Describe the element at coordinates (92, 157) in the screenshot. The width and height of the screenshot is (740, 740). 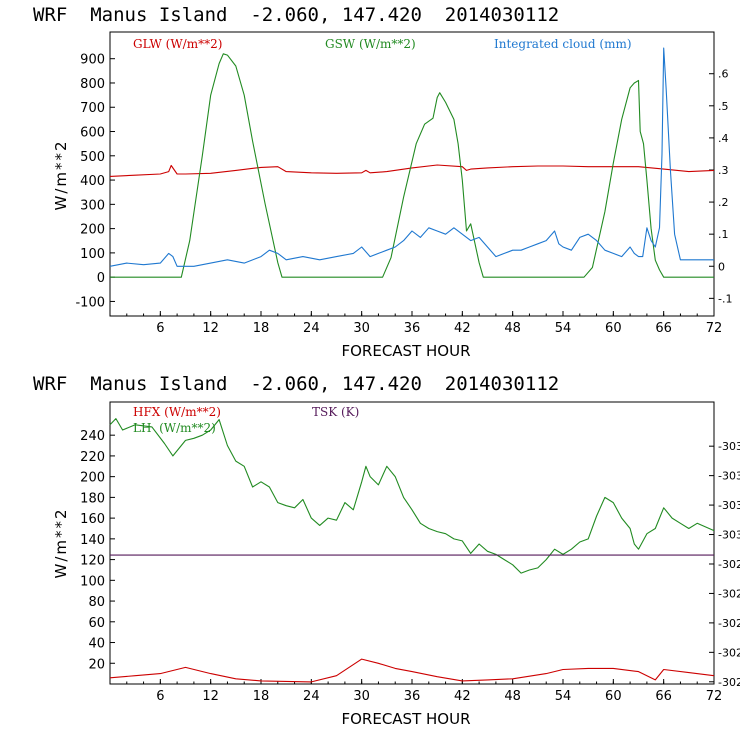
I see `y-tick-label: 500` at that location.